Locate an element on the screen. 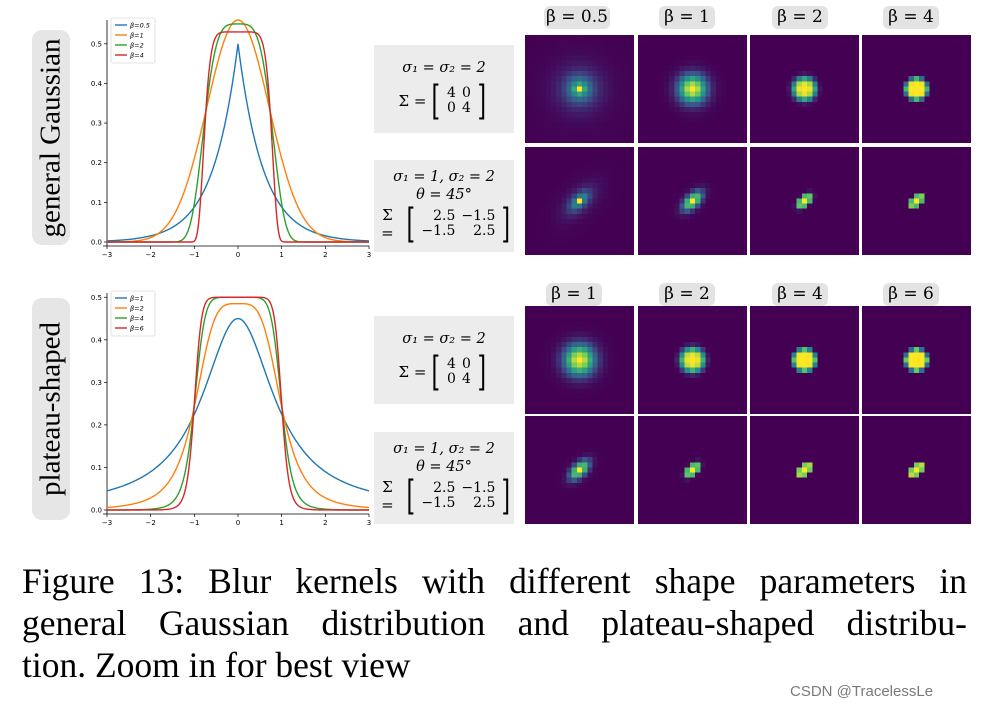  legend: β=0.5 β=1 β=2 β=4 is located at coordinates (133, 40).